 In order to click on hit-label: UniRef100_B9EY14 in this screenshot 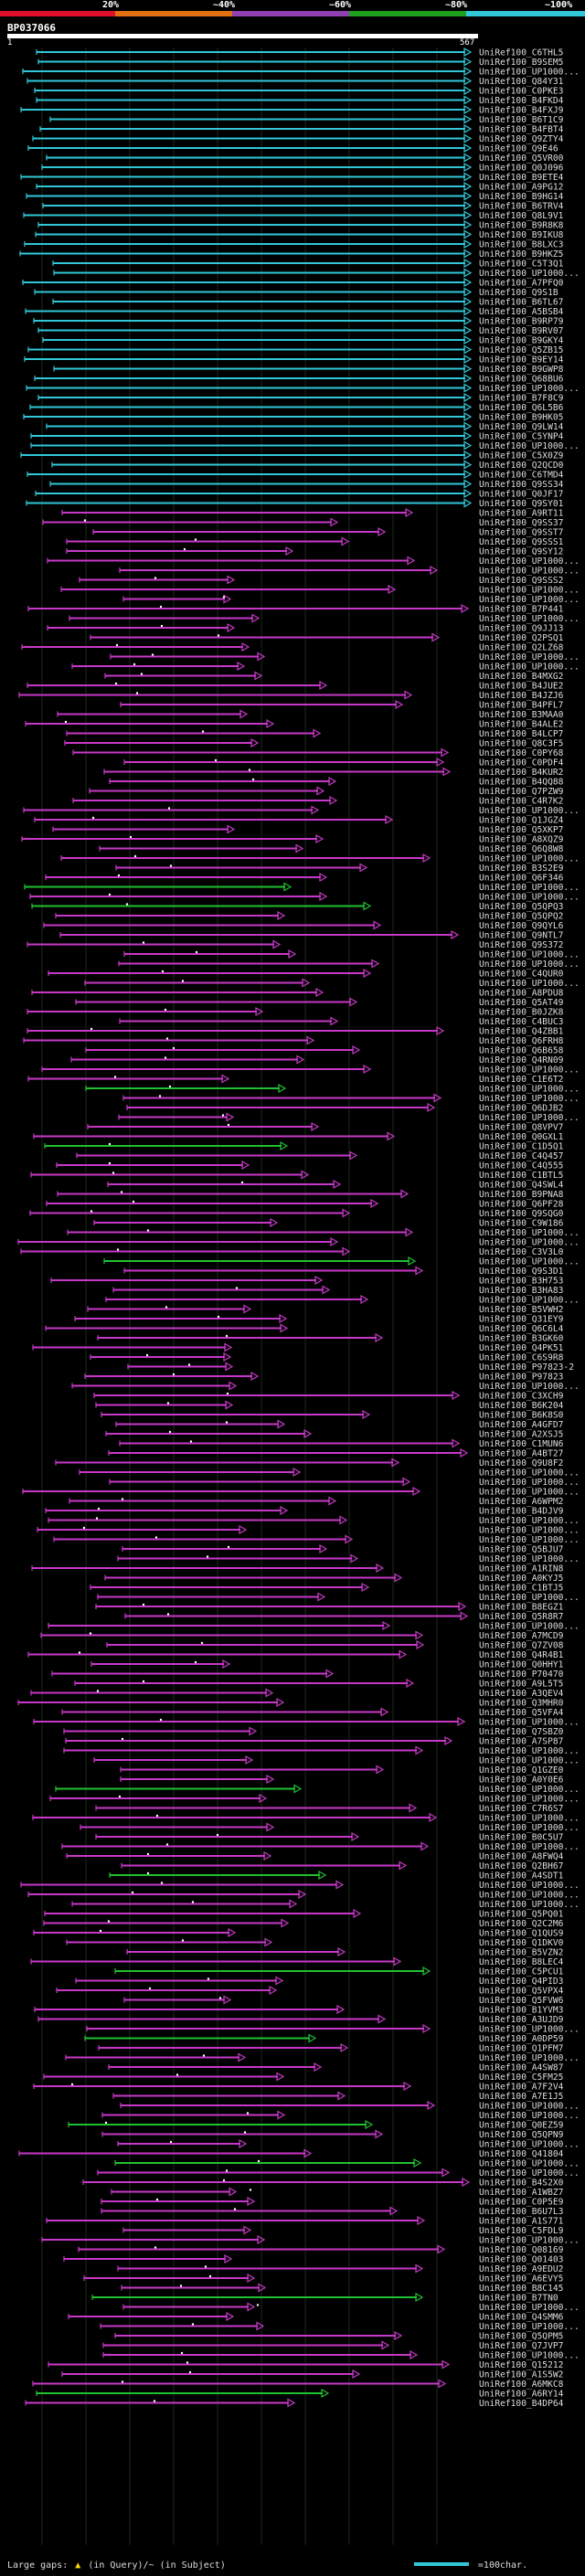, I will do `click(521, 360)`.